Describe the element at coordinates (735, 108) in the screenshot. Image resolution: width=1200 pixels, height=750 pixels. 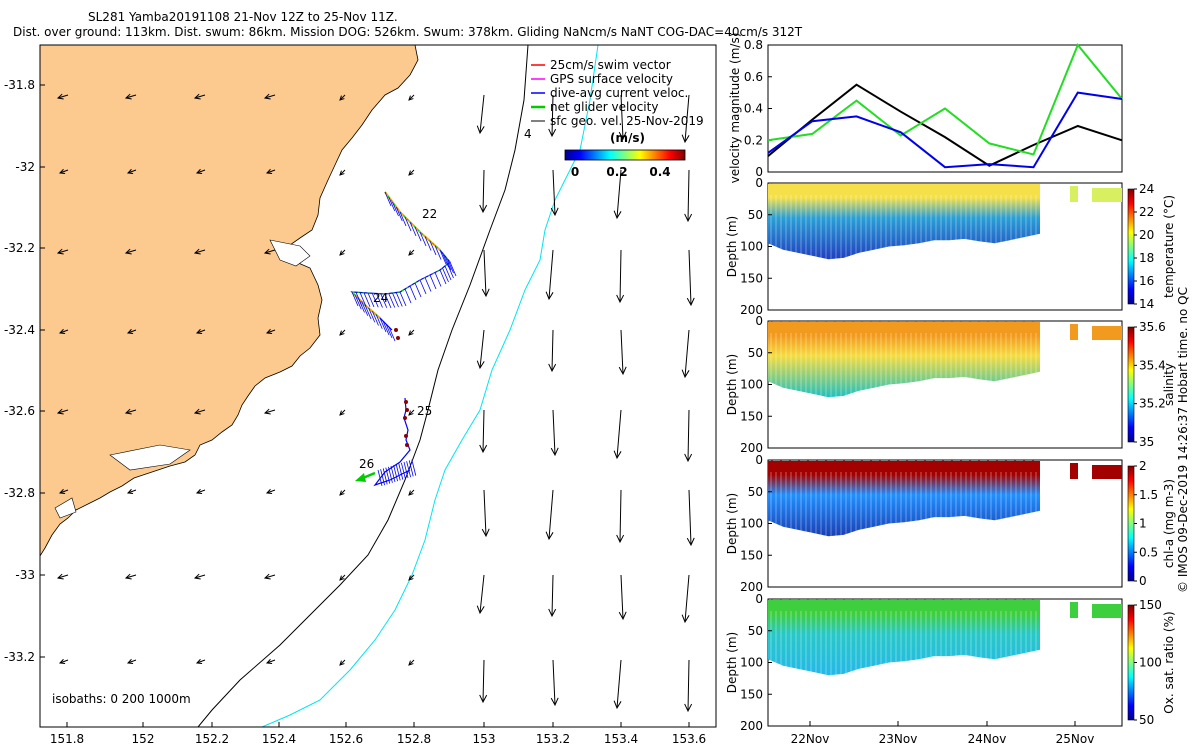
I see `velocity-ylabel: velocity magnitude (m/s)` at that location.